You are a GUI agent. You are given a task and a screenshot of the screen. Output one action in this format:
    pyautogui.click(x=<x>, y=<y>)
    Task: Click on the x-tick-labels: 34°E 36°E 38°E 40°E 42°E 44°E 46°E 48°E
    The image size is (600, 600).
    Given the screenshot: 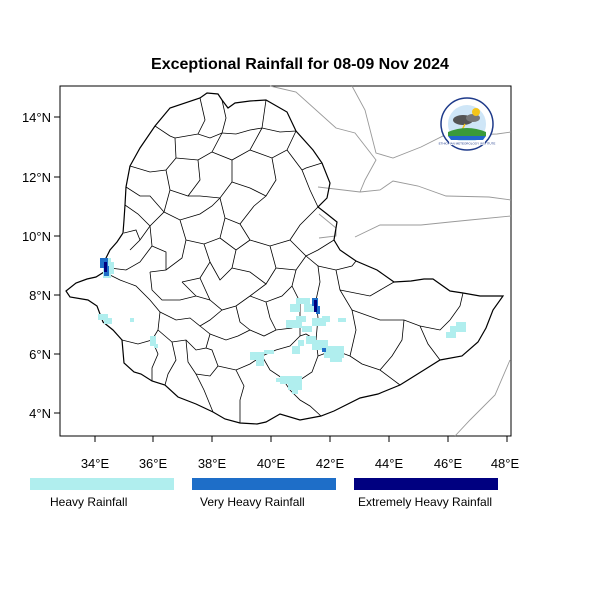 What is the action you would take?
    pyautogui.click(x=300, y=463)
    